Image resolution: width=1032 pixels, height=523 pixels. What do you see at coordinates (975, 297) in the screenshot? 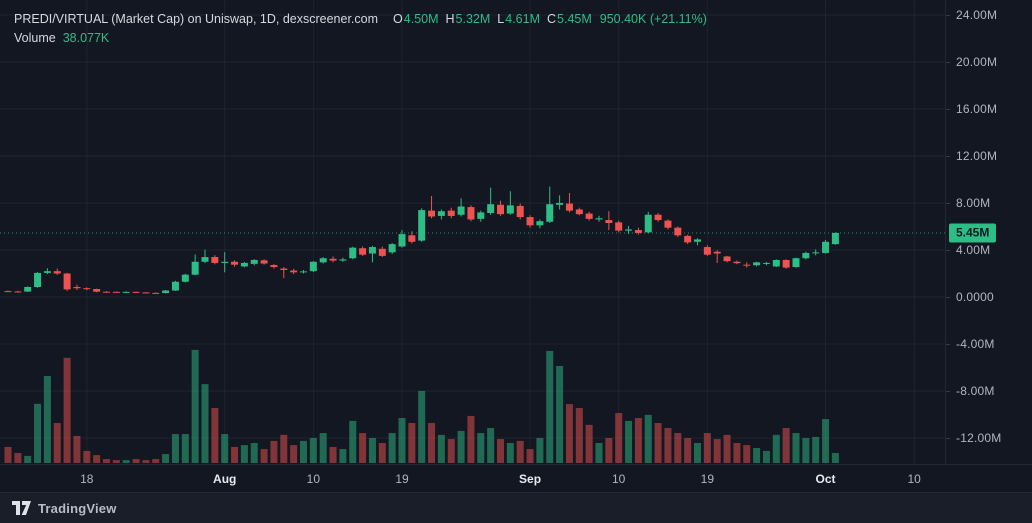
I see `price-tick-label: 0.0000` at bounding box center [975, 297].